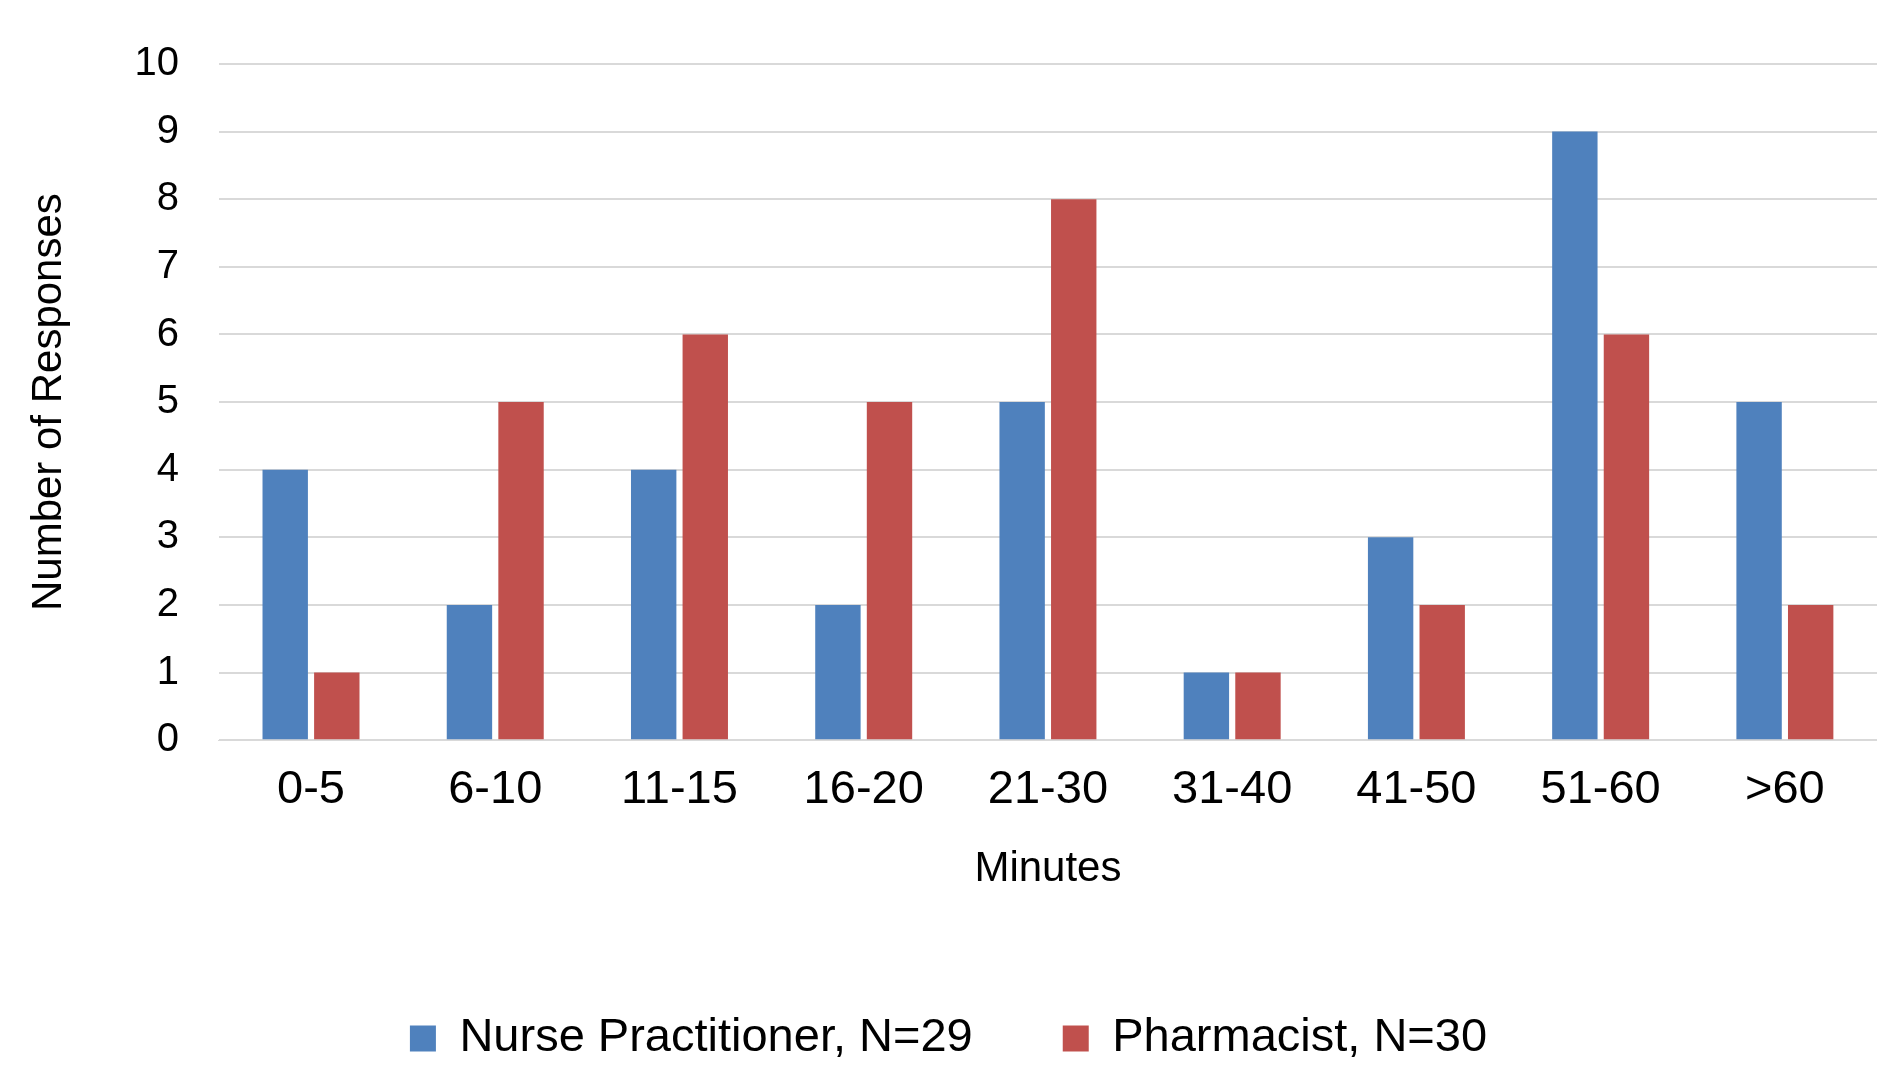 This screenshot has height=1082, width=1877. Describe the element at coordinates (167, 534) in the screenshot. I see `y-tick-label: 3` at that location.